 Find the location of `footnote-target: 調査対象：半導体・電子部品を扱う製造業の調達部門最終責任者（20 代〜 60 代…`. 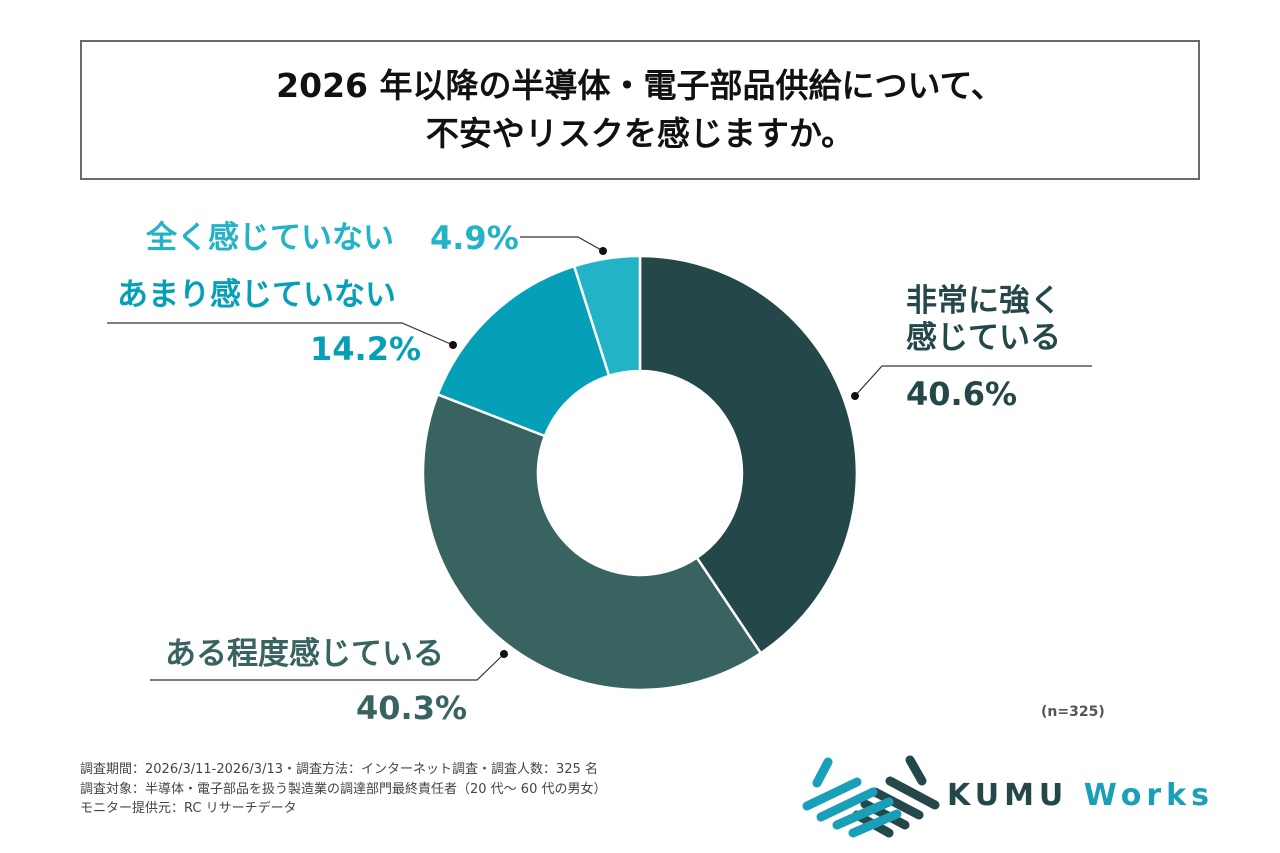

footnote-target: 調査対象：半導体・電子部品を扱う製造業の調達部門最終責任者（20 代〜 60 代… is located at coordinates (343, 789).